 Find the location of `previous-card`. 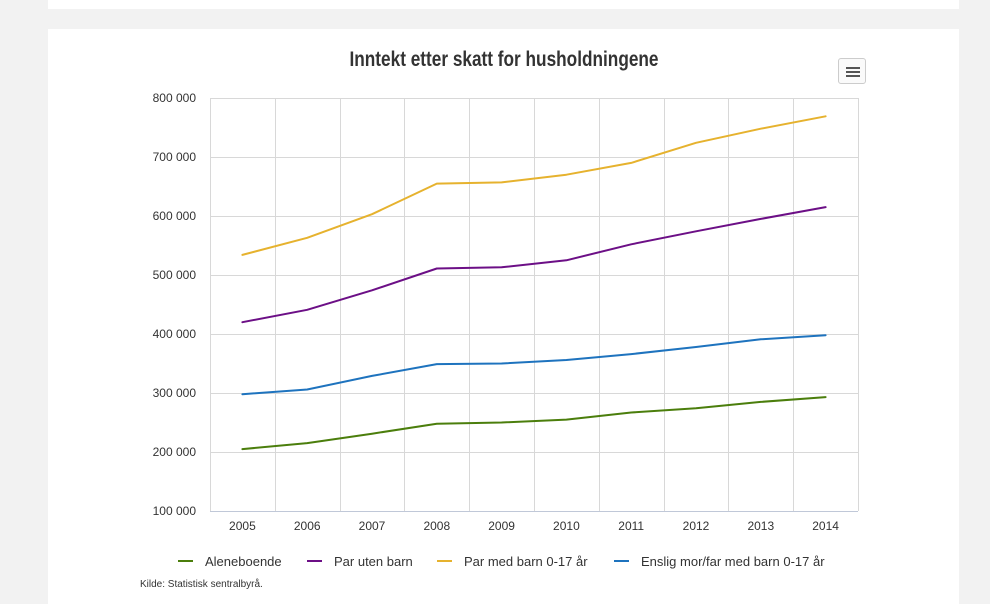

previous-card is located at coordinates (503, 4).